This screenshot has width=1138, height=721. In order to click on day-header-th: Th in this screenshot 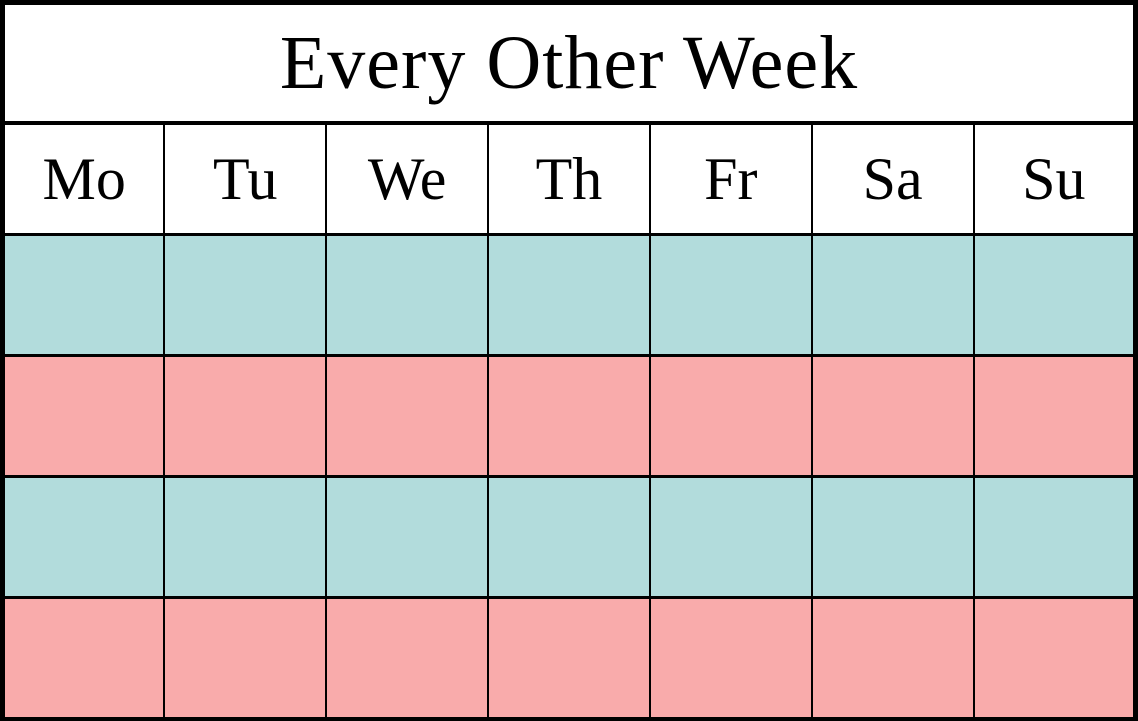, I will do `click(569, 178)`.